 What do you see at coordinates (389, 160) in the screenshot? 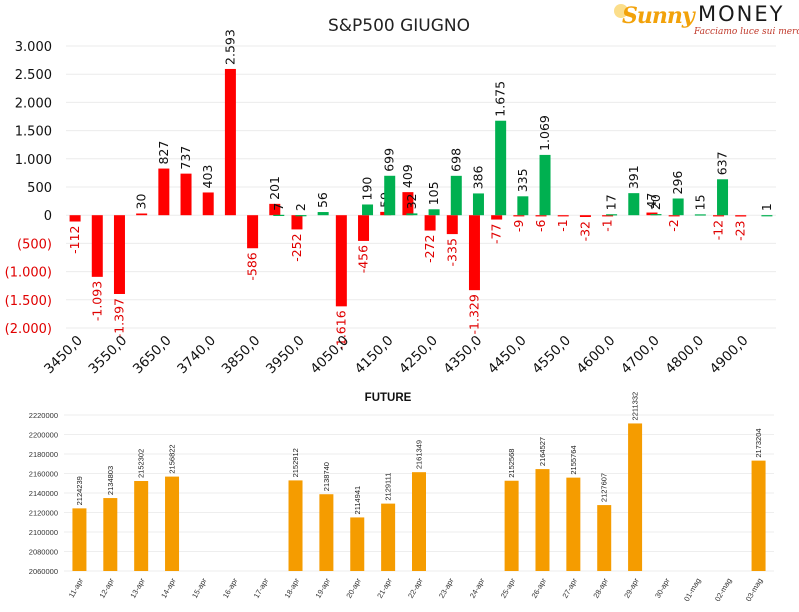
I see `chart1-data-label: 699` at bounding box center [389, 160].